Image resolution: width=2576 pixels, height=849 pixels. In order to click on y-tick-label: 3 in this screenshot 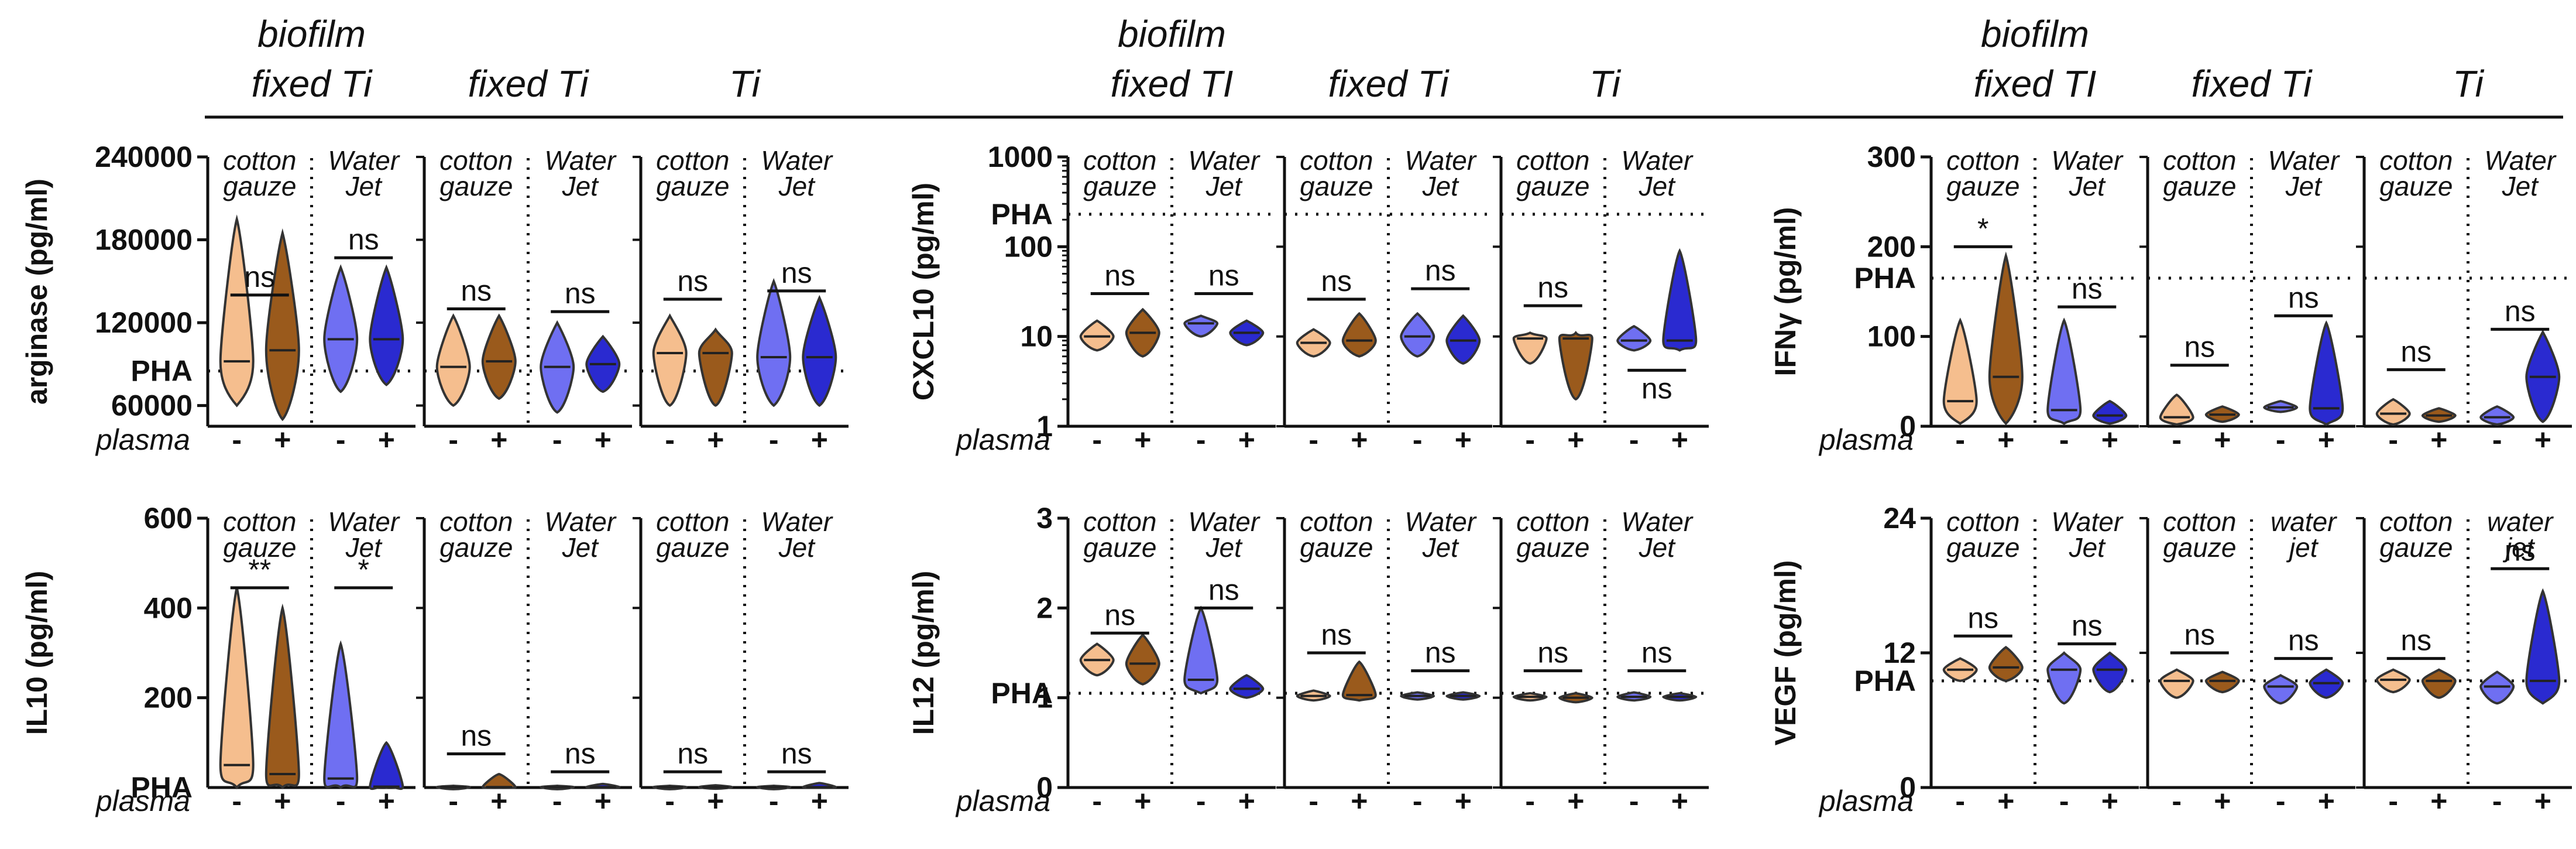, I will do `click(1044, 518)`.